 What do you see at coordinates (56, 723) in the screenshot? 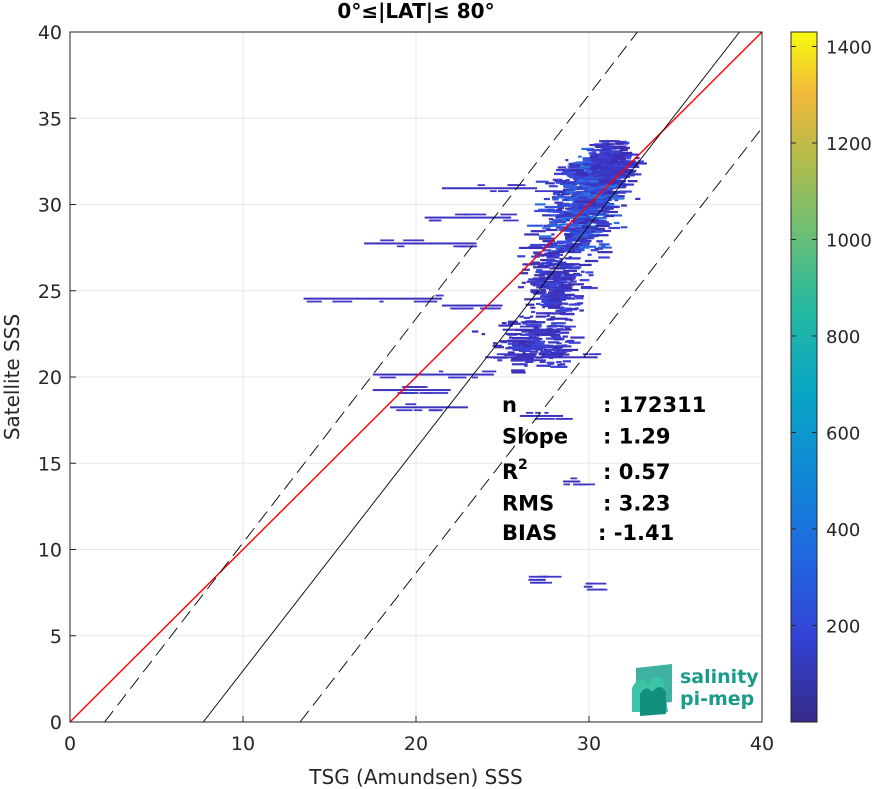
I see `y-tick-label: 0` at bounding box center [56, 723].